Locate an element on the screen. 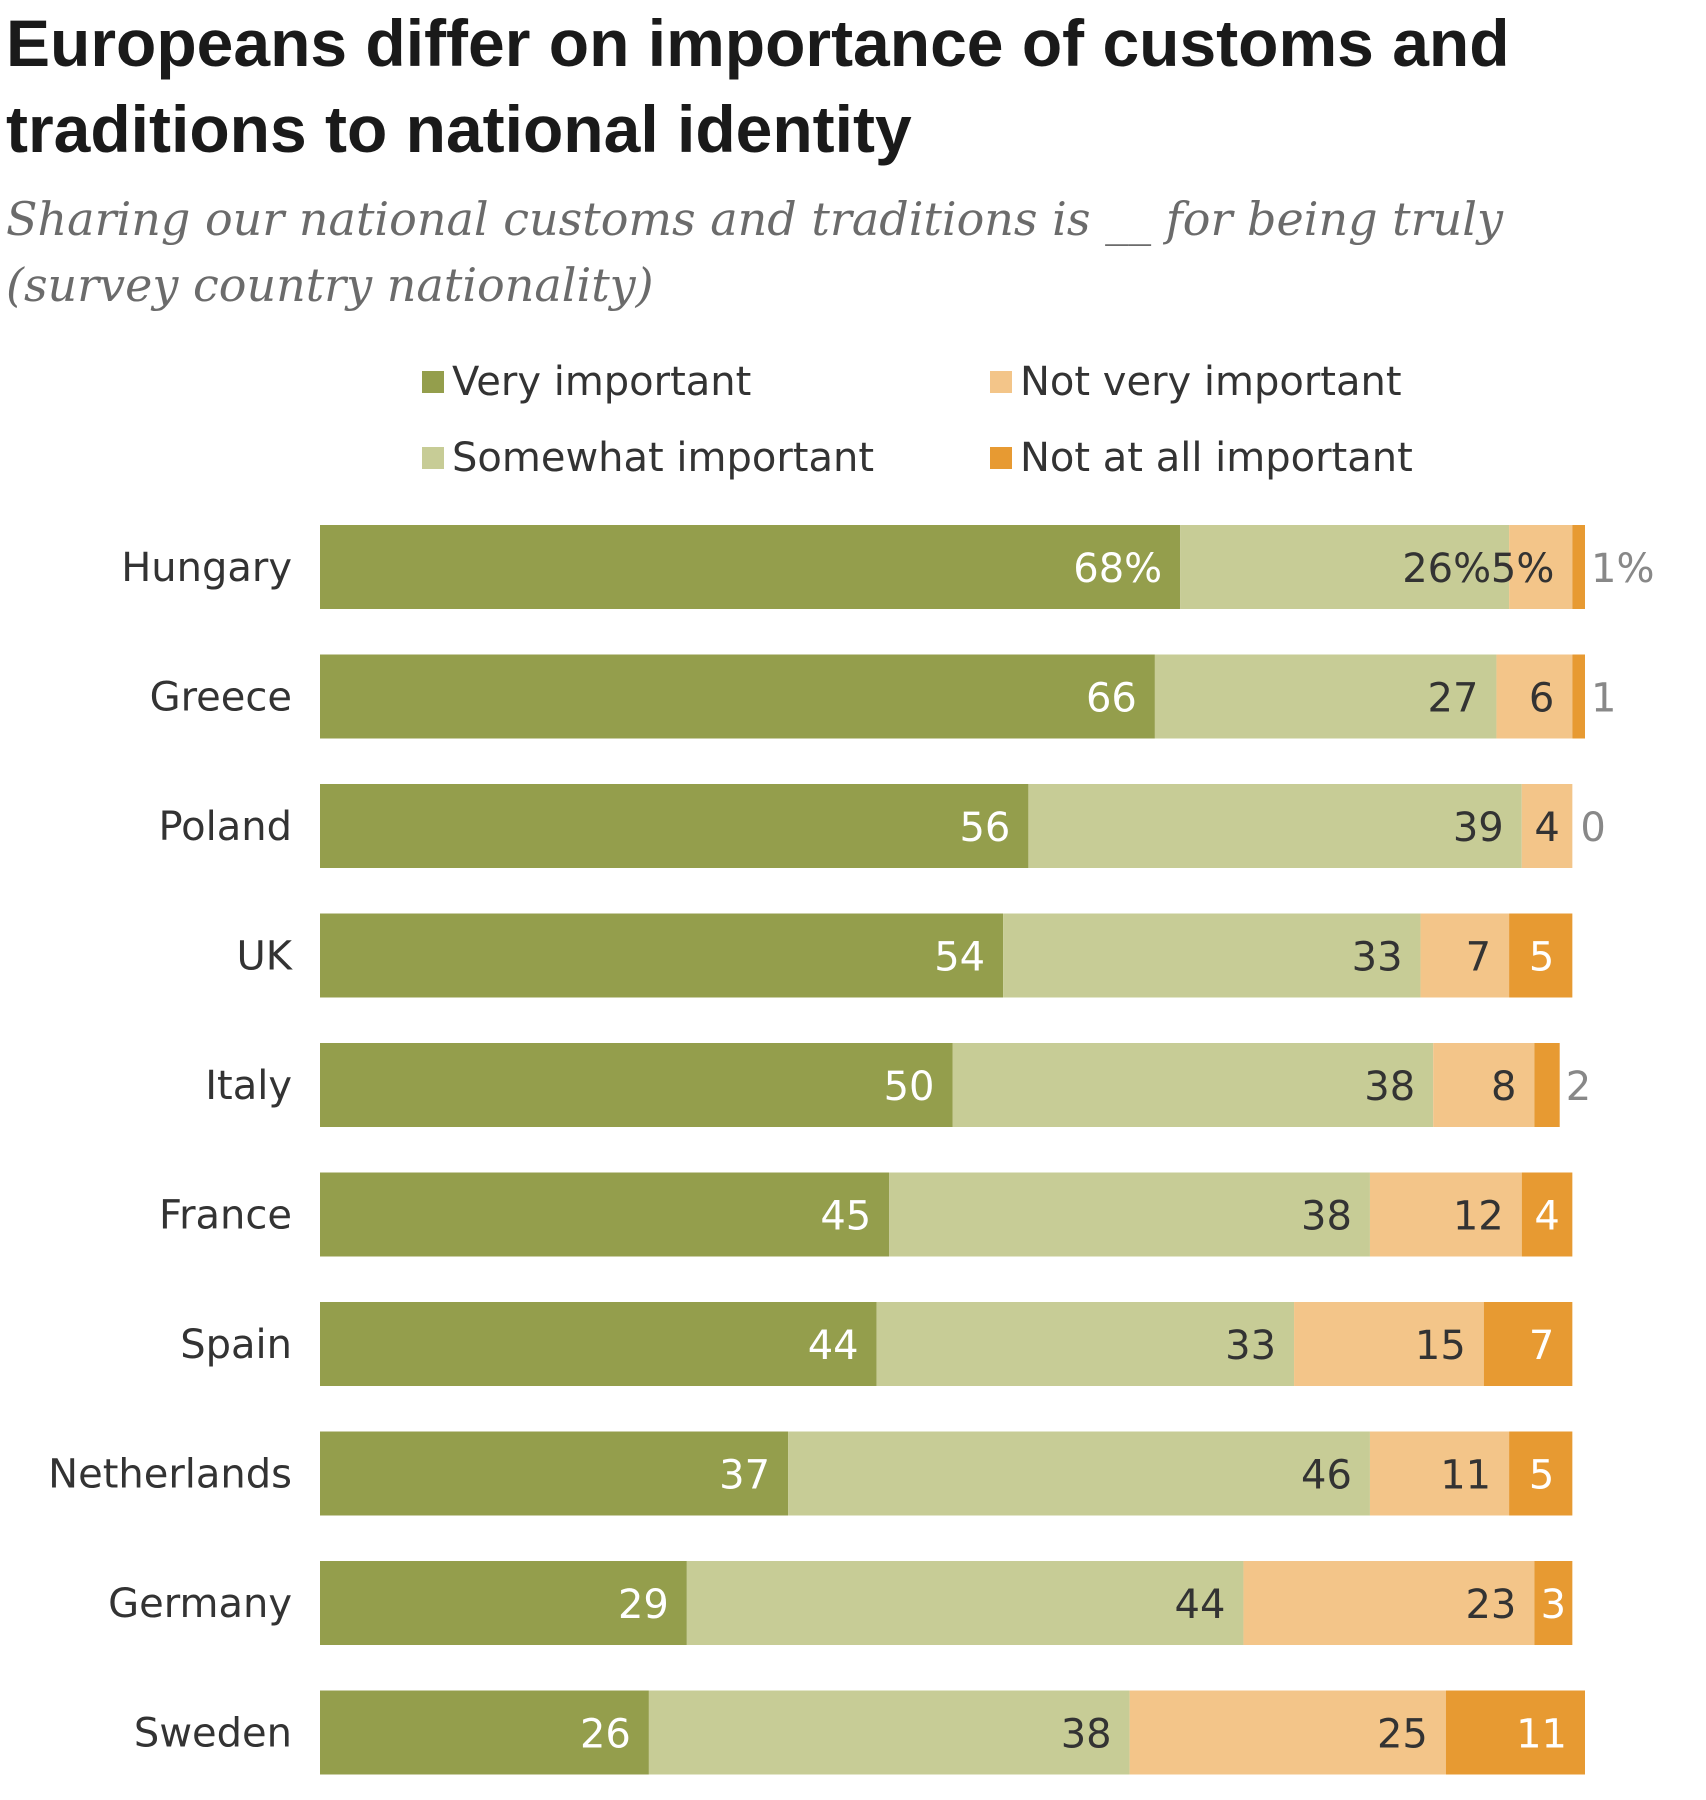  bar-segment-poland-not-very-important is located at coordinates (1547, 826).